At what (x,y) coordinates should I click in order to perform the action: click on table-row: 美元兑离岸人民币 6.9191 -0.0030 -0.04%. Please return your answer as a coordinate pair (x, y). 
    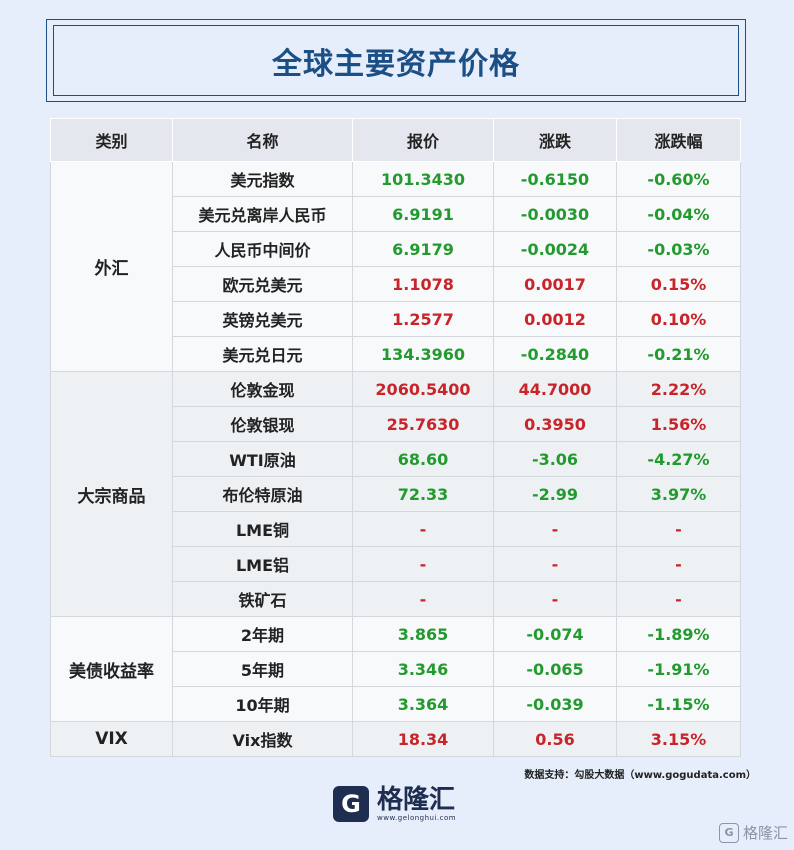
    Looking at the image, I should click on (396, 214).